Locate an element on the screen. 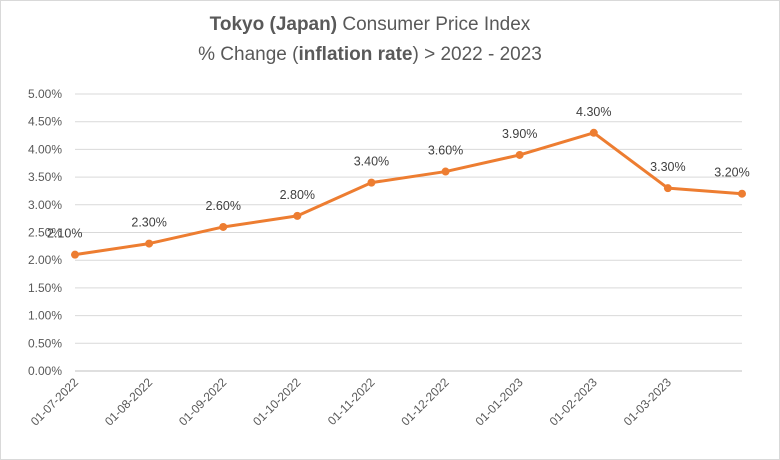  y-tick-label: 3.50% is located at coordinates (45, 177).